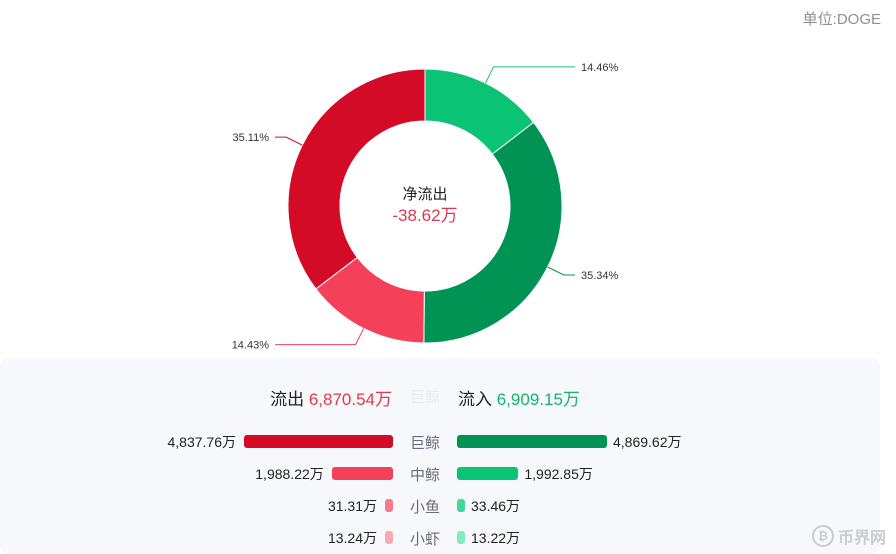  I want to click on row-inflow-value: 1,992.85万, so click(558, 474).